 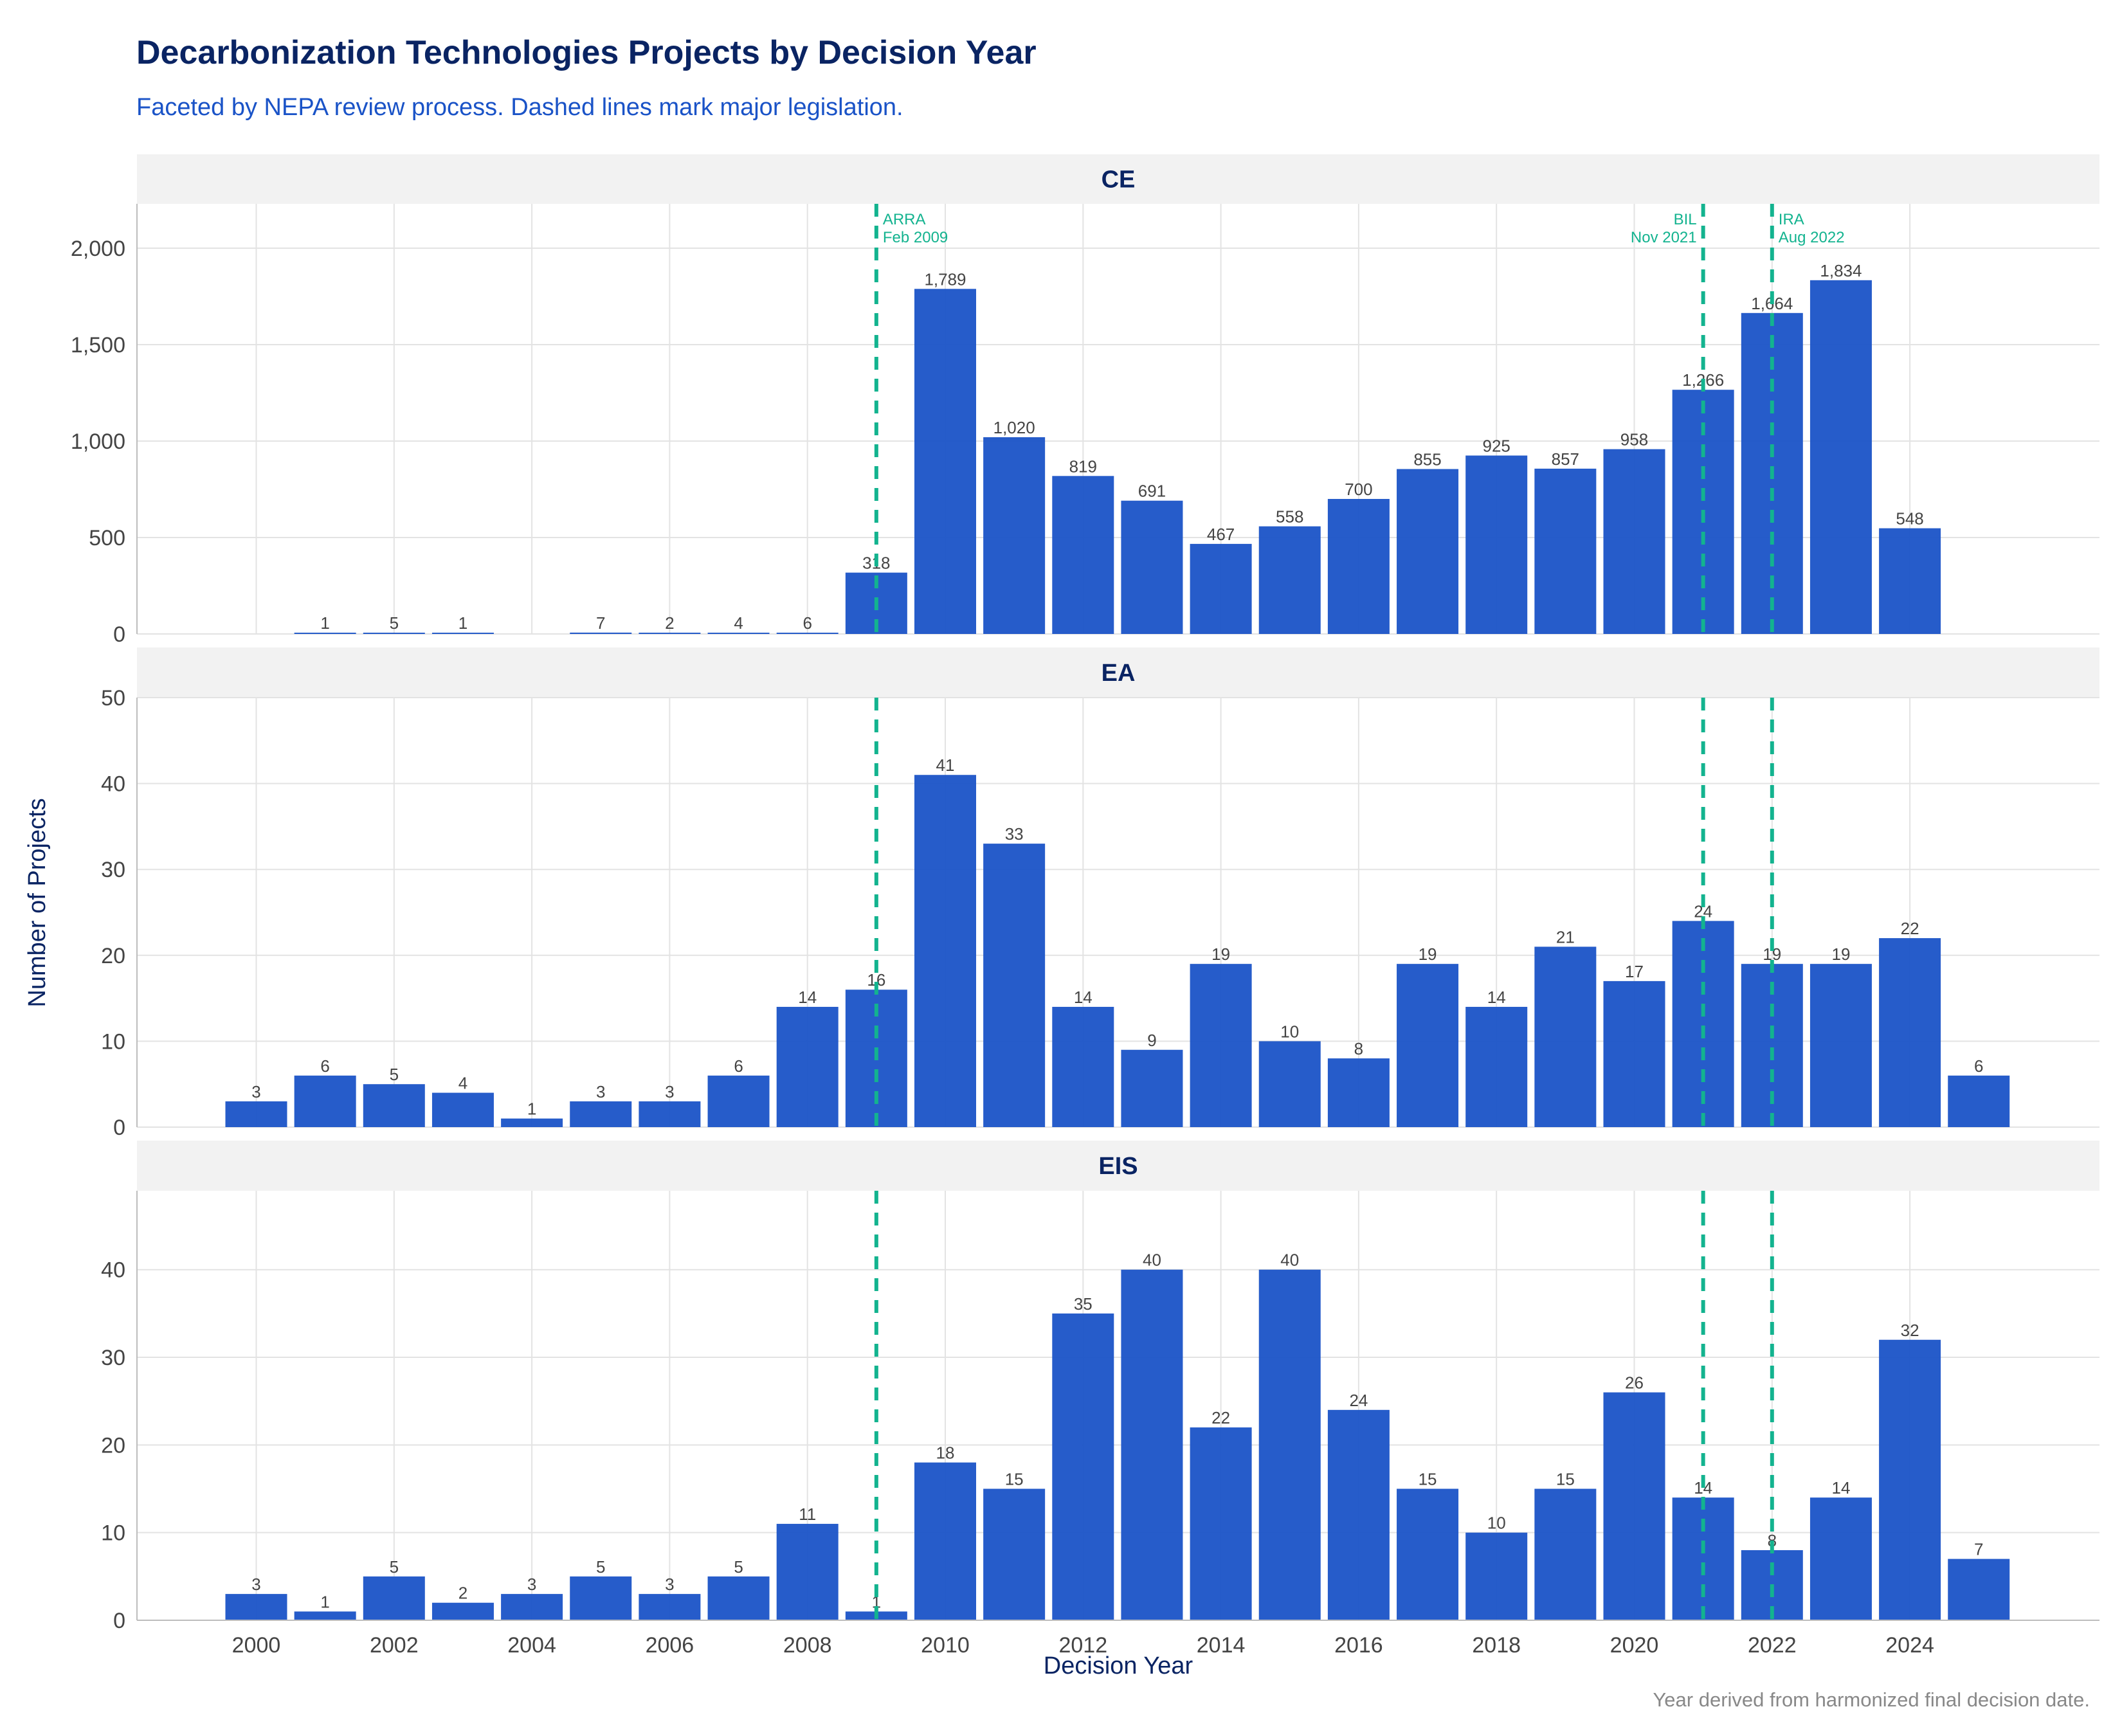 What do you see at coordinates (808, 1514) in the screenshot?
I see `value-label-eis-2008: 11` at bounding box center [808, 1514].